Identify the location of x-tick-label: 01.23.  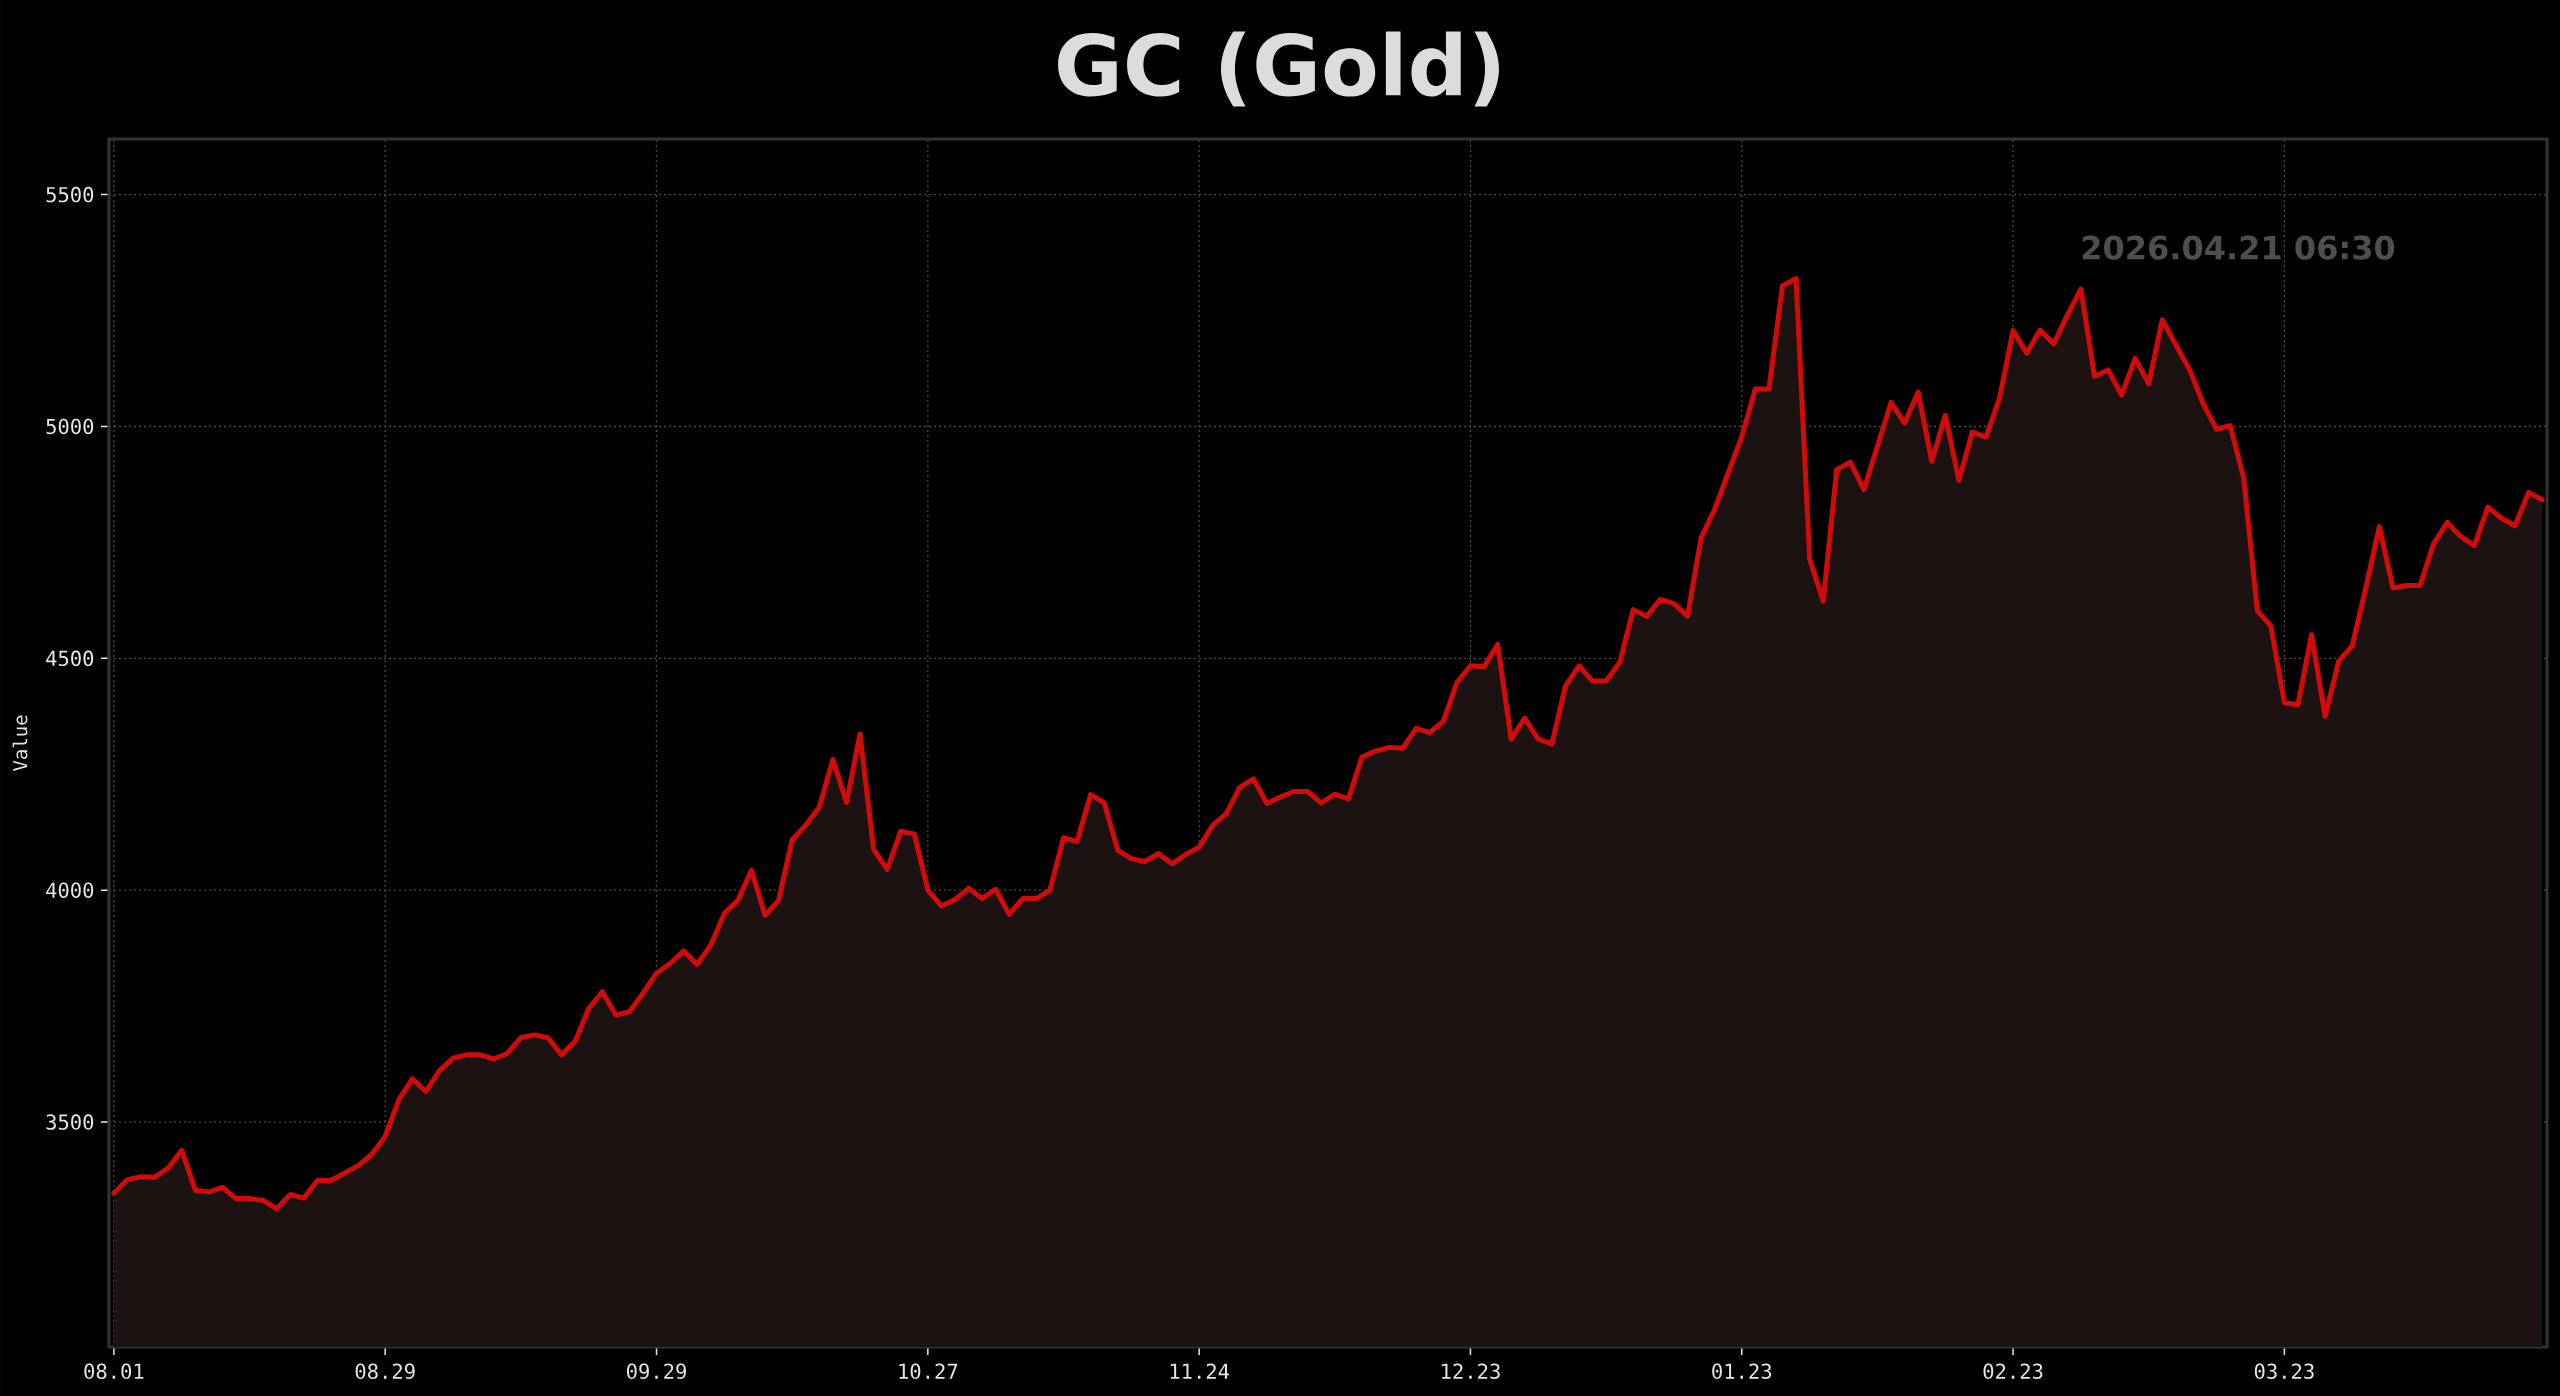
(1742, 1371).